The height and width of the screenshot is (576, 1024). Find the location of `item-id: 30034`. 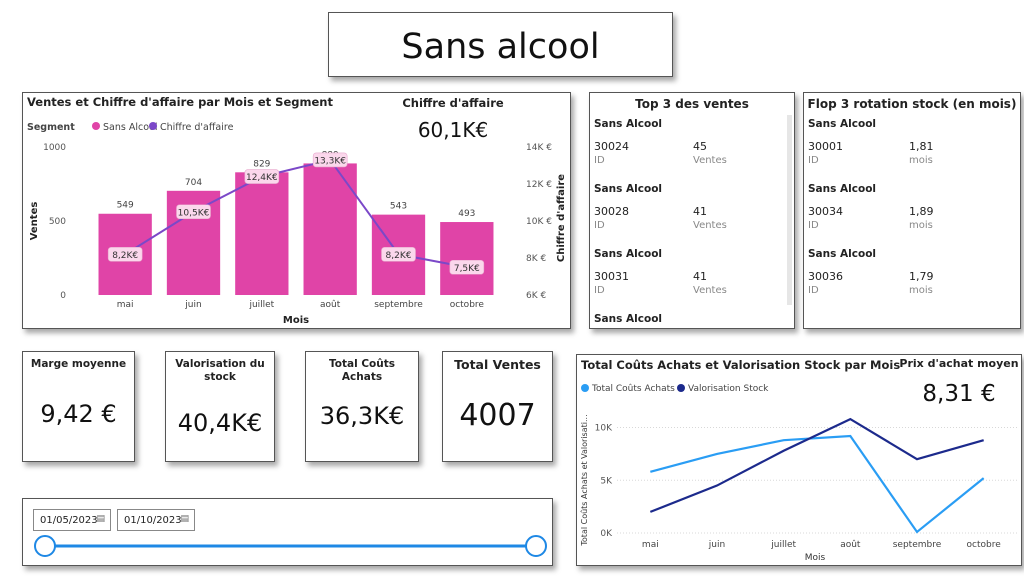

item-id: 30034 is located at coordinates (825, 211).